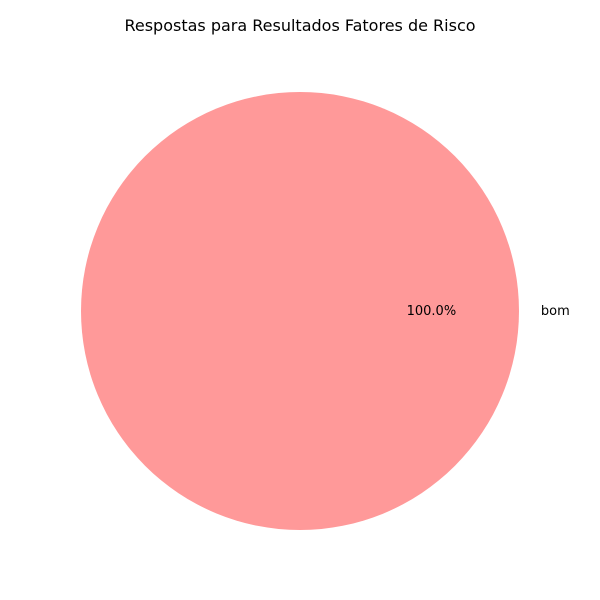  I want to click on slice-category-label: bom, so click(555, 311).